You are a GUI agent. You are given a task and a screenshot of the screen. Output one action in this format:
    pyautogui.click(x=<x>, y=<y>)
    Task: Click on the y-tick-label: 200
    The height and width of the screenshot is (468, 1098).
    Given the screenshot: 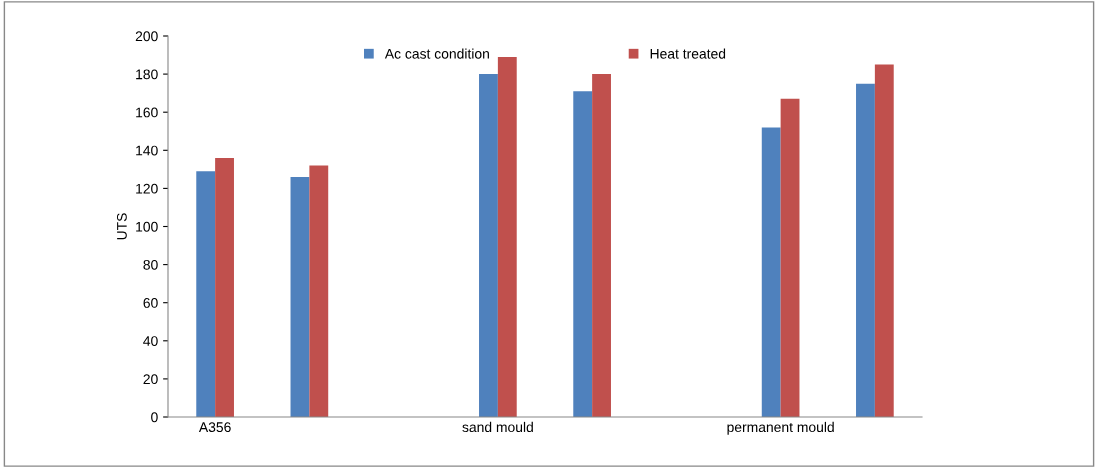 What is the action you would take?
    pyautogui.click(x=146, y=36)
    